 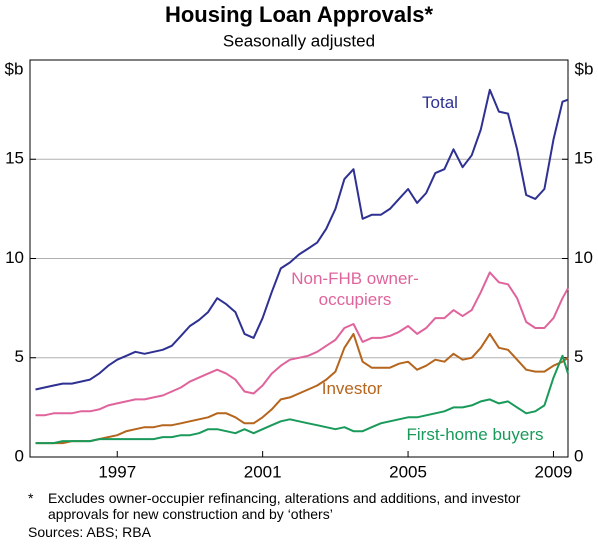 I want to click on y2-tick-label: 15, so click(x=583, y=158).